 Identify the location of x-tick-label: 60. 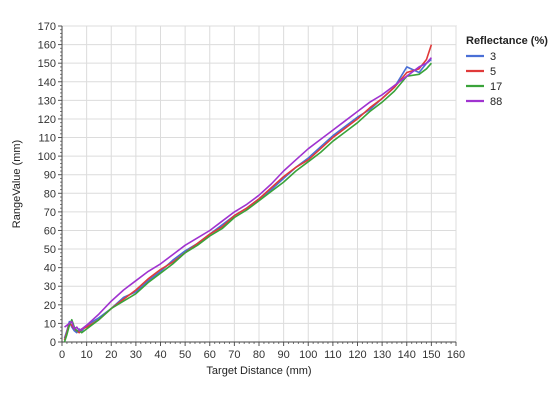
(210, 355).